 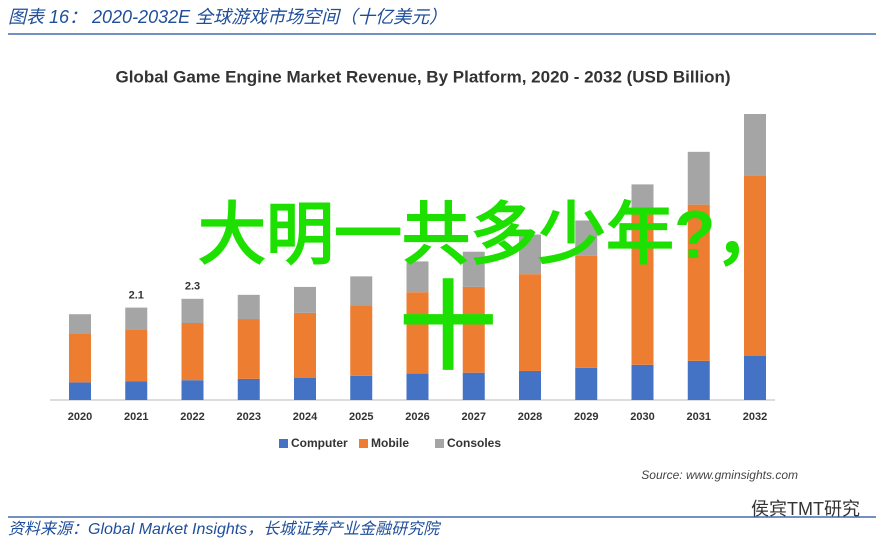 What do you see at coordinates (225, 529) in the screenshot?
I see `footer-source: 资料来源：Global Market Insights，长城证券产业金融研究院` at bounding box center [225, 529].